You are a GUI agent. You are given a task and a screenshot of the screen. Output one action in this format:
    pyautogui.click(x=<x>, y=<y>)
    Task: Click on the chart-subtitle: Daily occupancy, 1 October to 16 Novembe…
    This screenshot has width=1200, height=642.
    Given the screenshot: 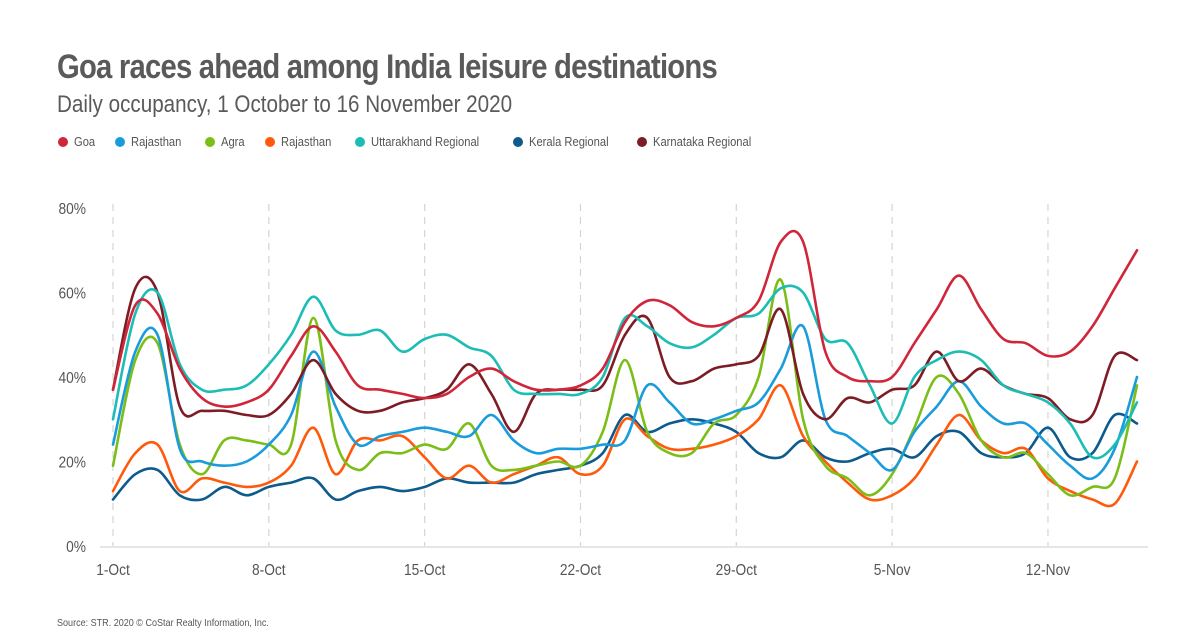 What is the action you would take?
    pyautogui.click(x=285, y=104)
    